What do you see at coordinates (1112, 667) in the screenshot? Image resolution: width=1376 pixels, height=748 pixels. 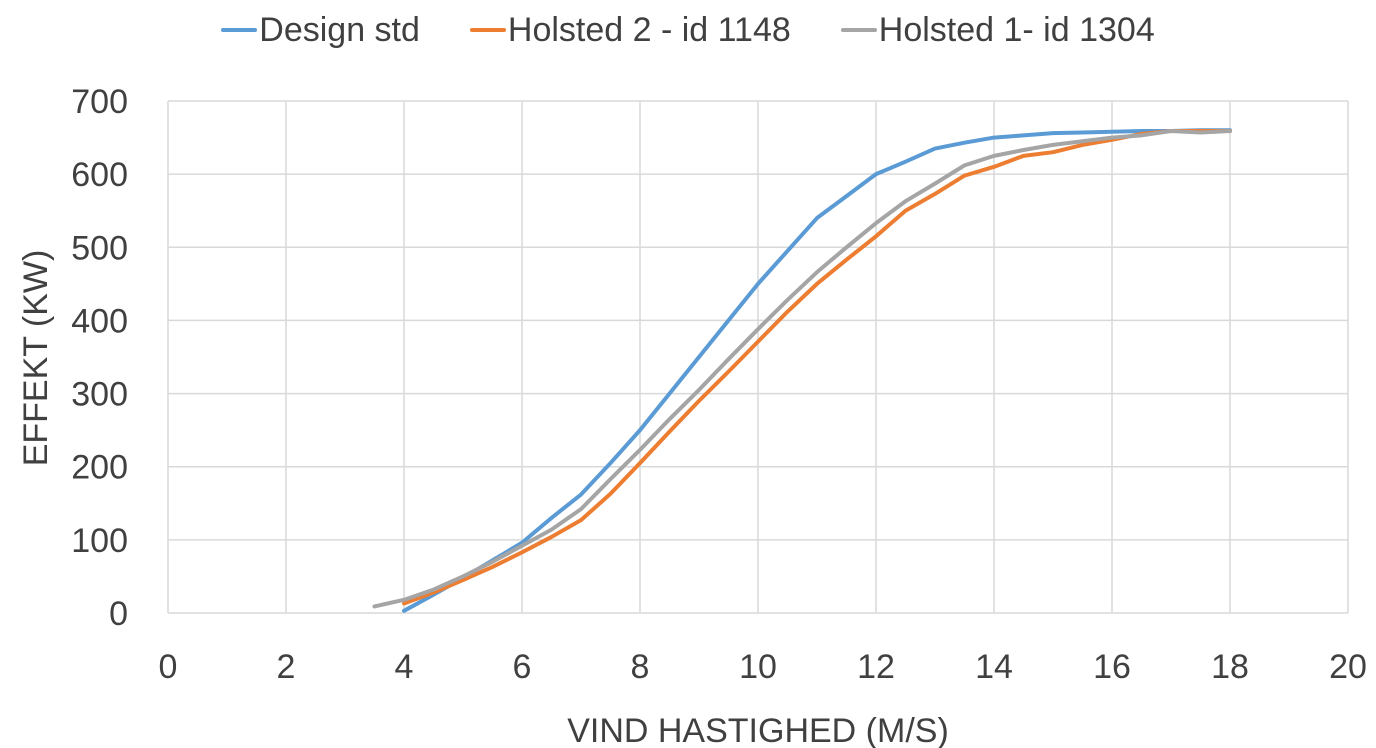 I see `x-tick-label-8: 16` at bounding box center [1112, 667].